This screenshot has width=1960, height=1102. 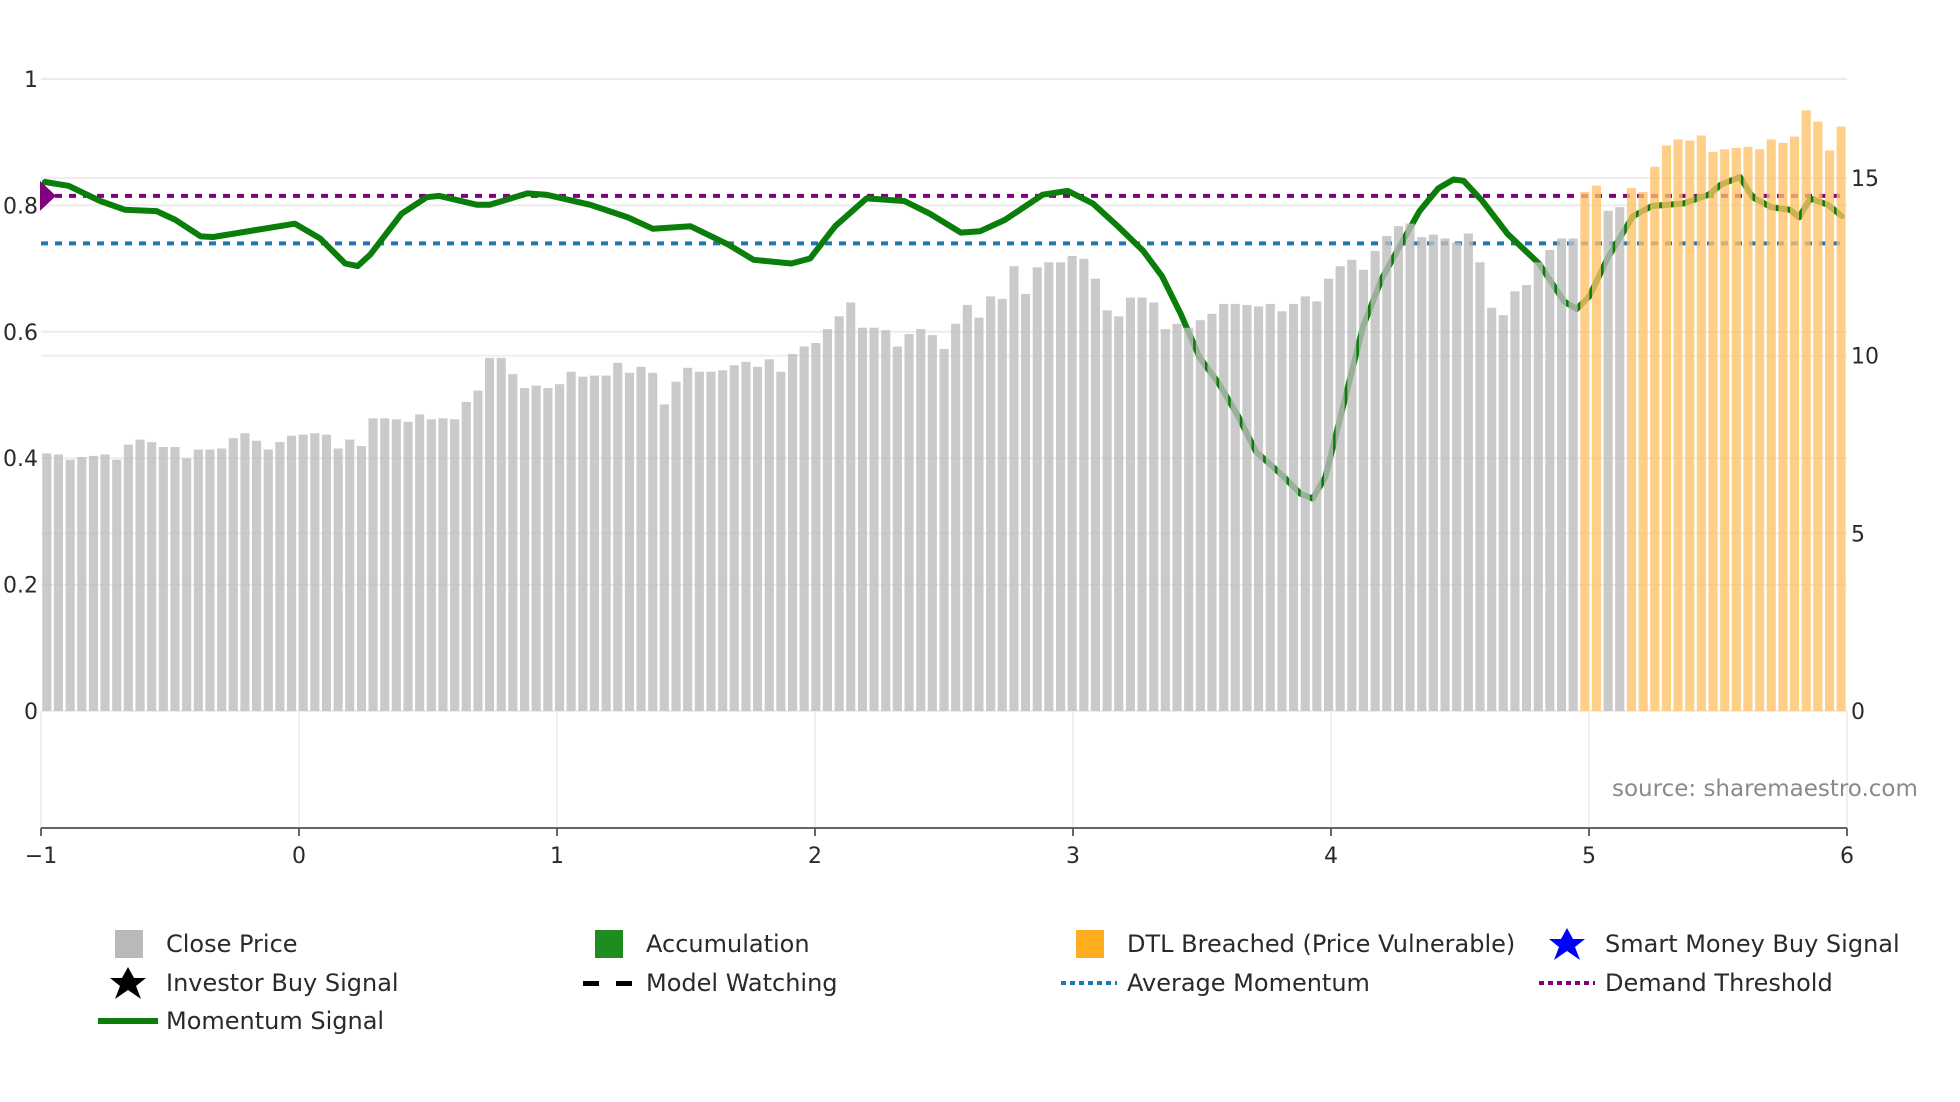 I want to click on y-right-tick-label: 0, so click(x=1858, y=712).